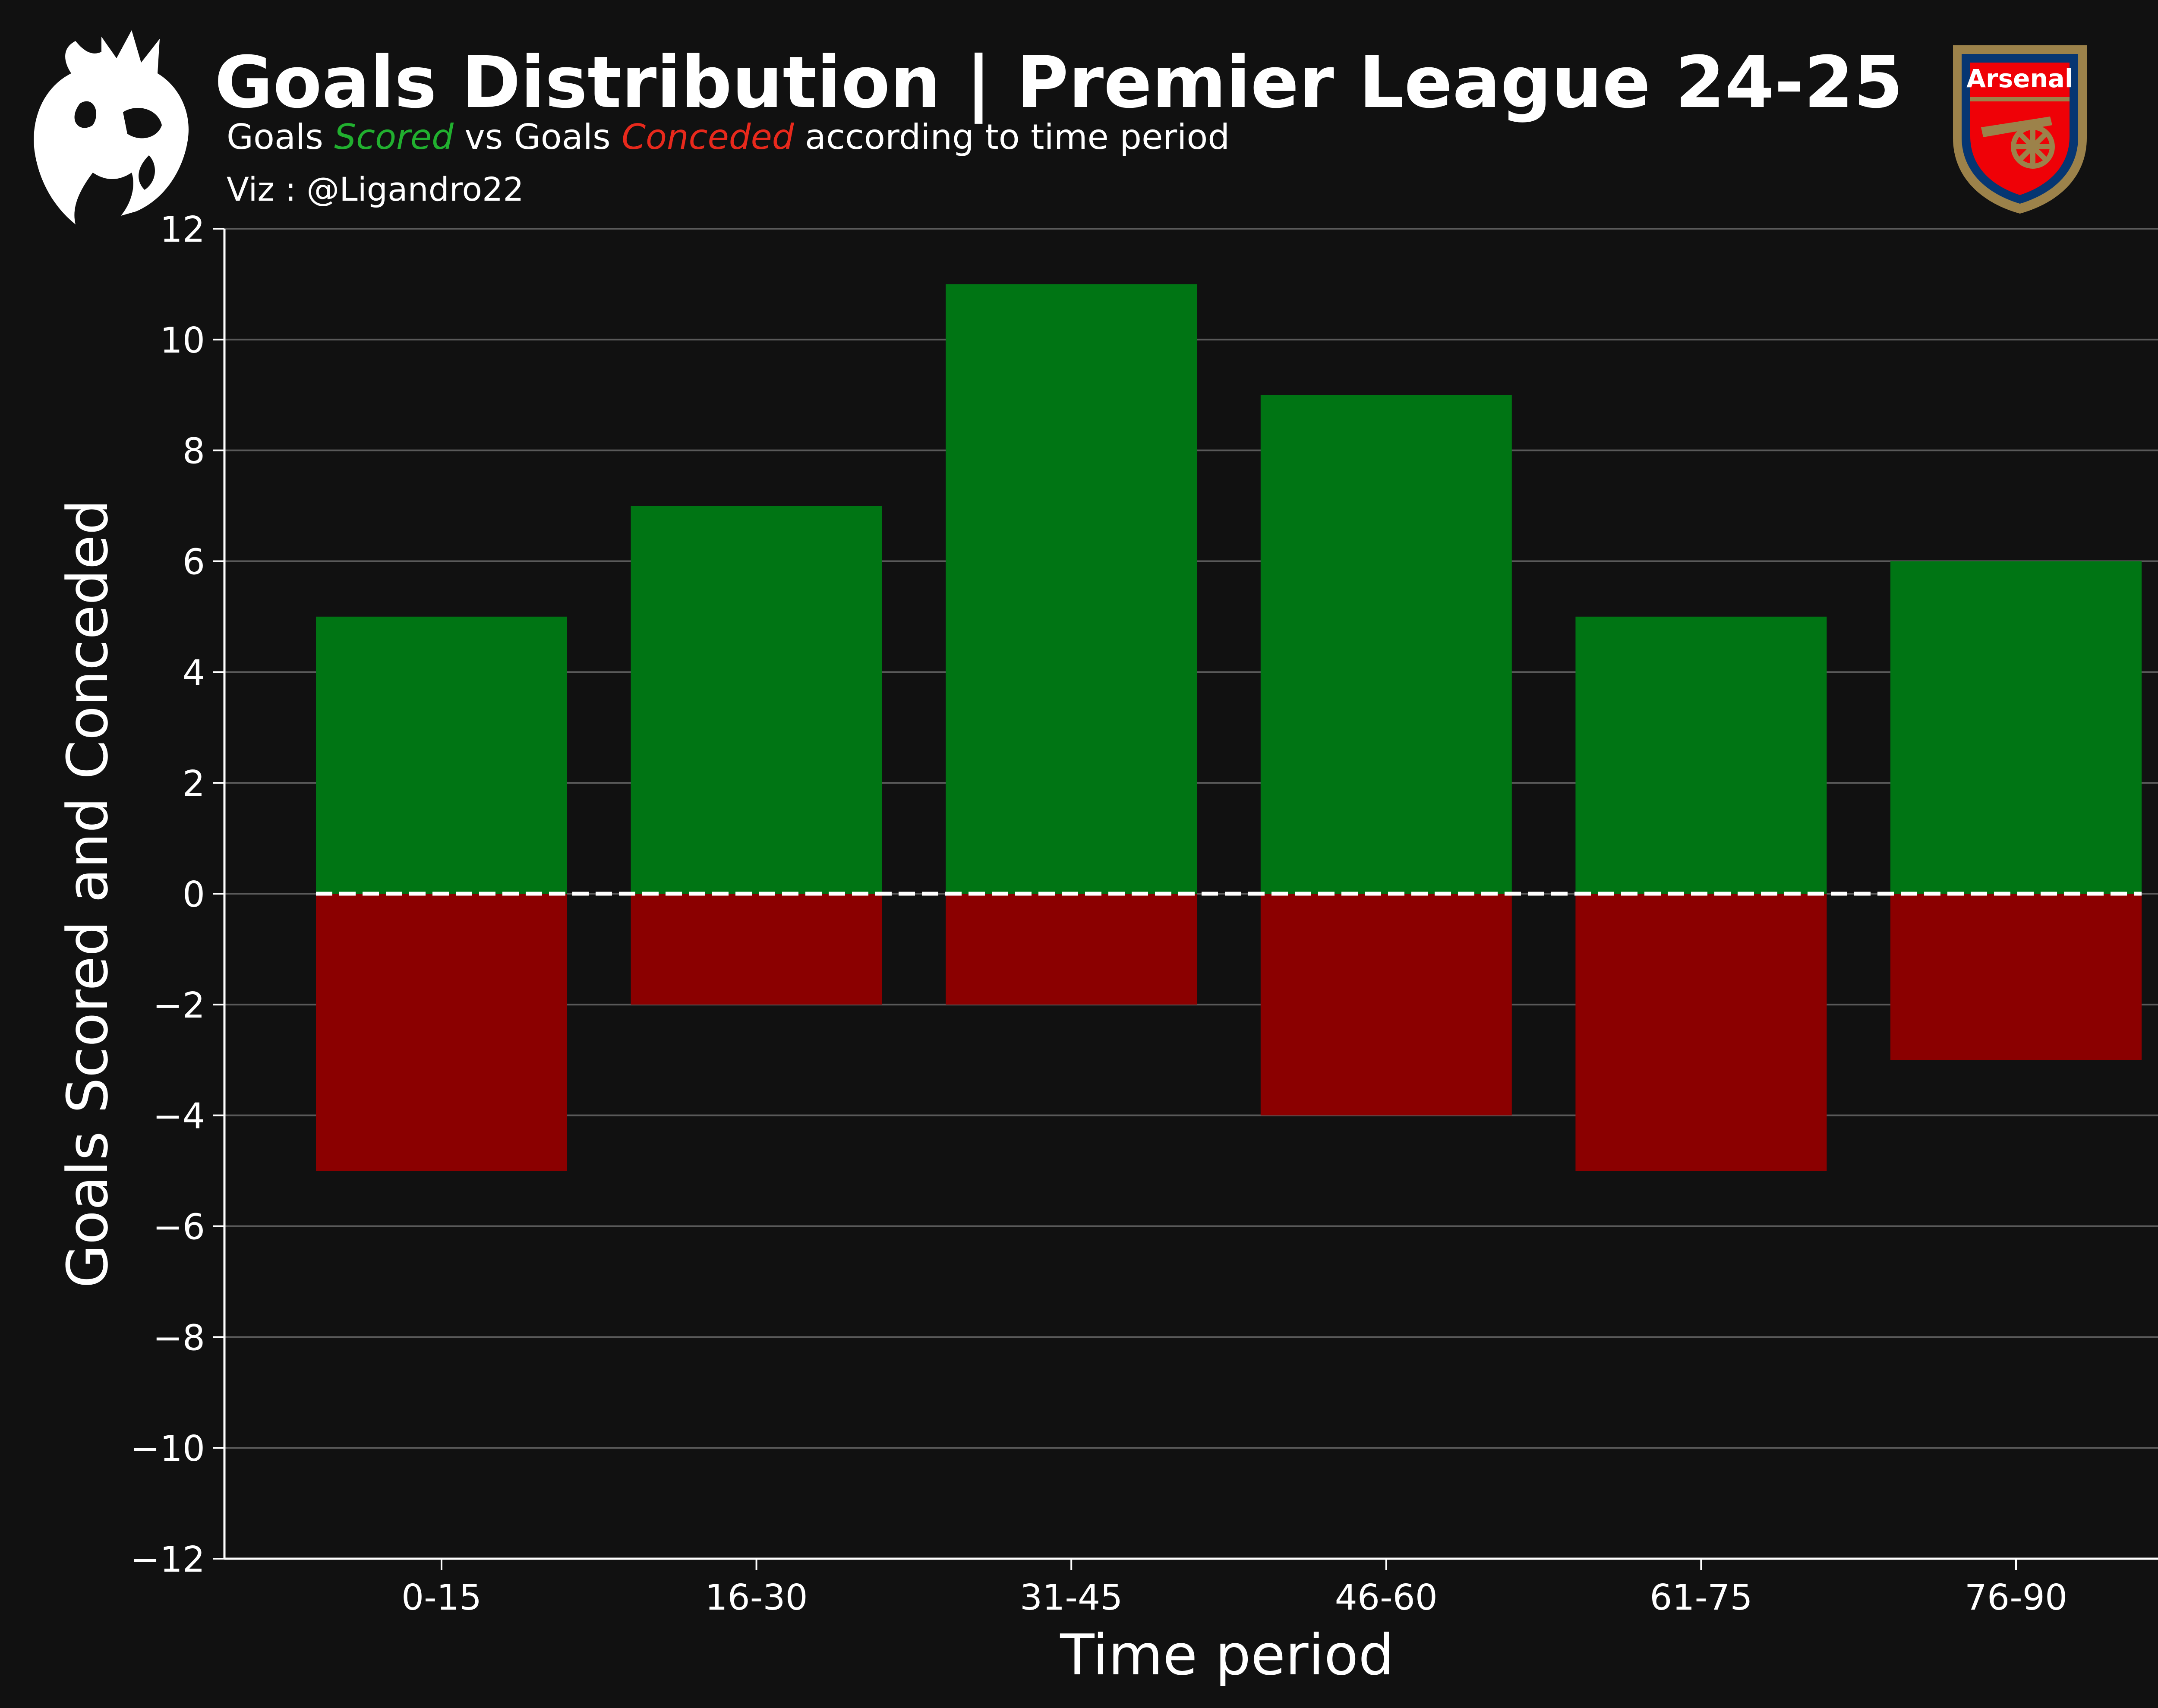 The width and height of the screenshot is (2158, 1708). What do you see at coordinates (394, 137) in the screenshot?
I see `subtitle-scored-word: Scored` at bounding box center [394, 137].